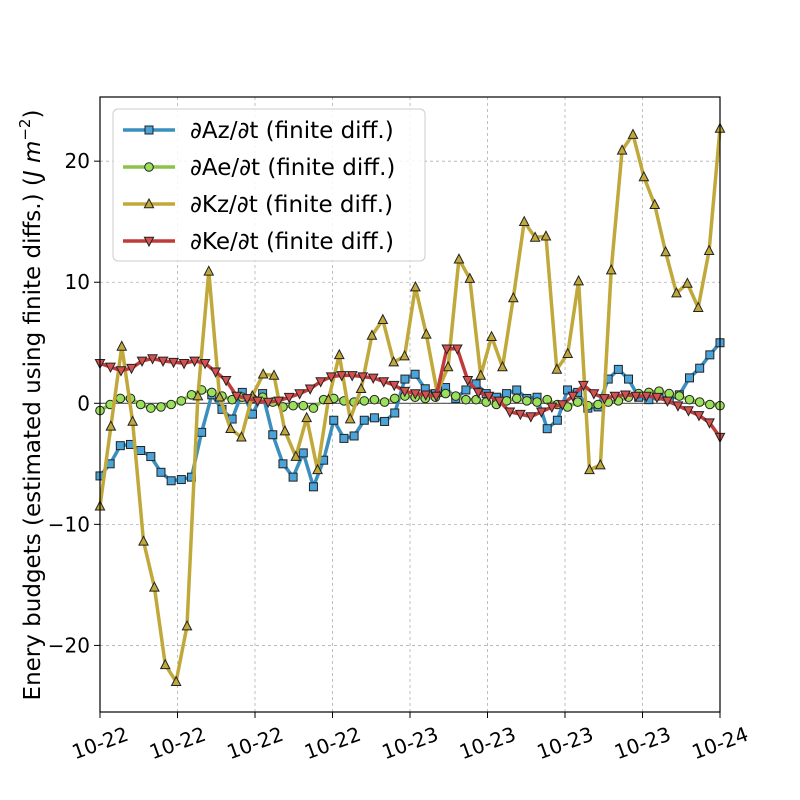  What do you see at coordinates (69, 524) in the screenshot?
I see `y-tick-label-1: −10` at bounding box center [69, 524].